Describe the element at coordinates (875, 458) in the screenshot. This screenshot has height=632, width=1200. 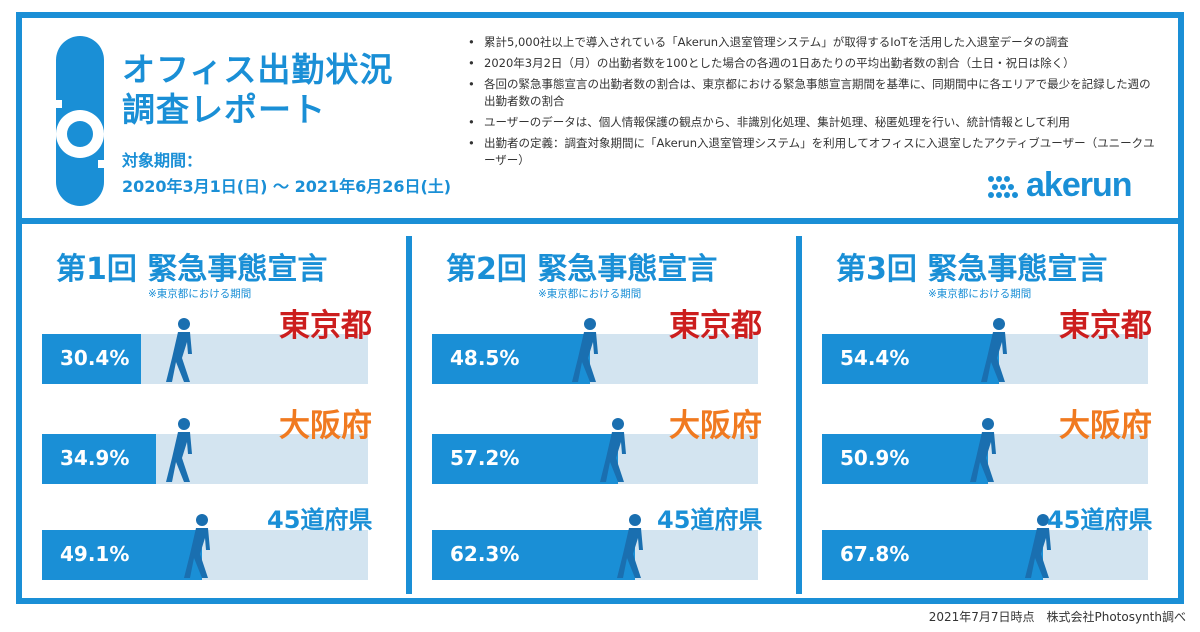
I see `bar-value-label: 50.9%` at that location.